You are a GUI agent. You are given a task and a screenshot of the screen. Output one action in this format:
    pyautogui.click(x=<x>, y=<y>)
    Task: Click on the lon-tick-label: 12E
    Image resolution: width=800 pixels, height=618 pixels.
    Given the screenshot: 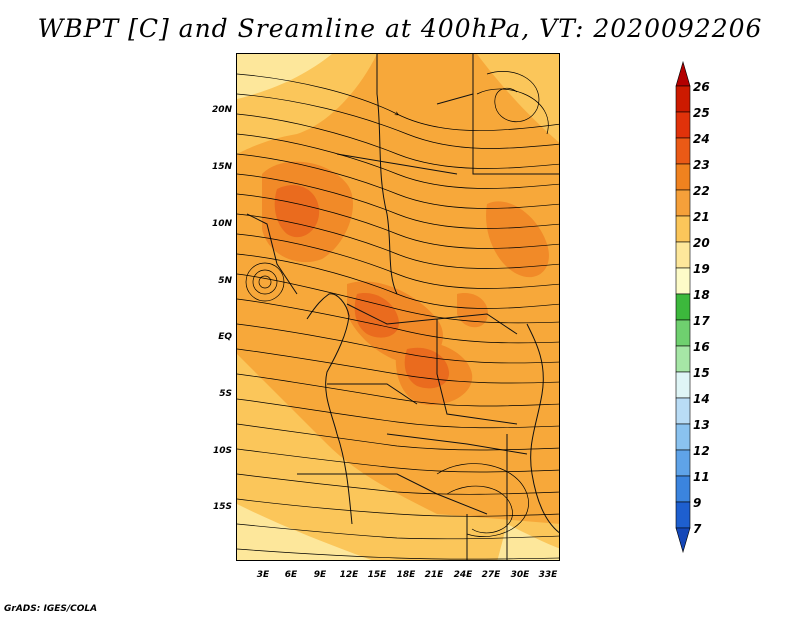 What is the action you would take?
    pyautogui.click(x=349, y=575)
    